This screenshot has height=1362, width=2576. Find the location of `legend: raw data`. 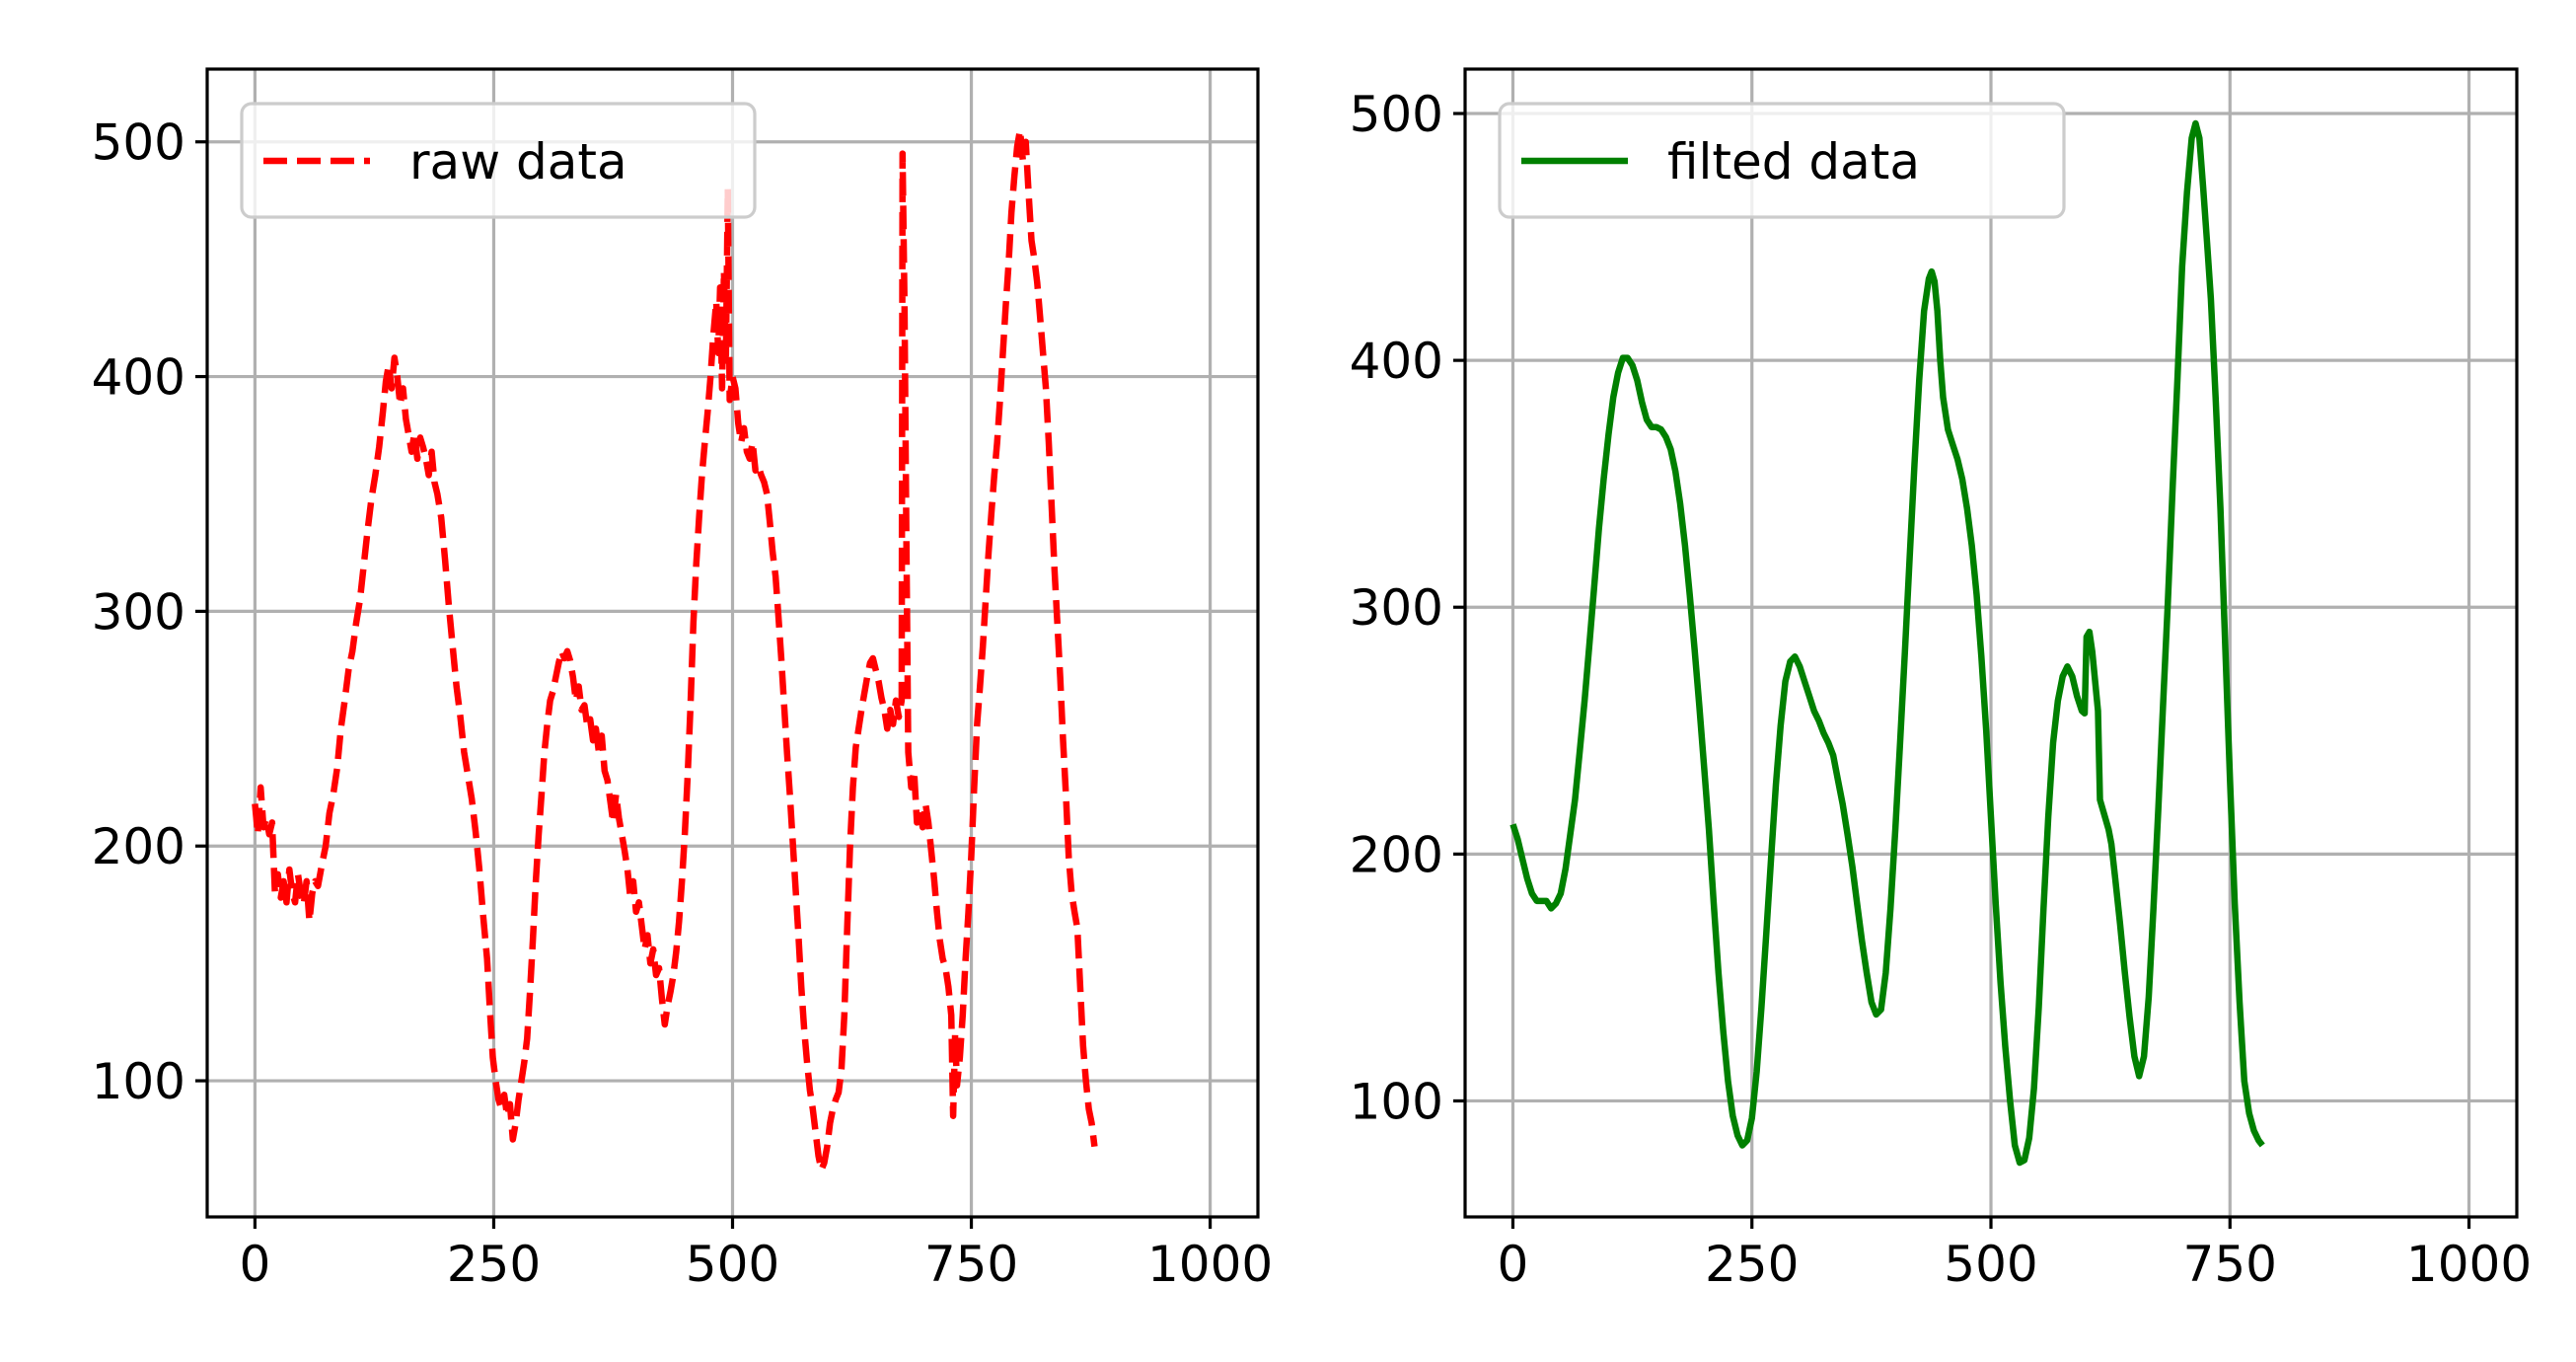

legend: raw data is located at coordinates (498, 160).